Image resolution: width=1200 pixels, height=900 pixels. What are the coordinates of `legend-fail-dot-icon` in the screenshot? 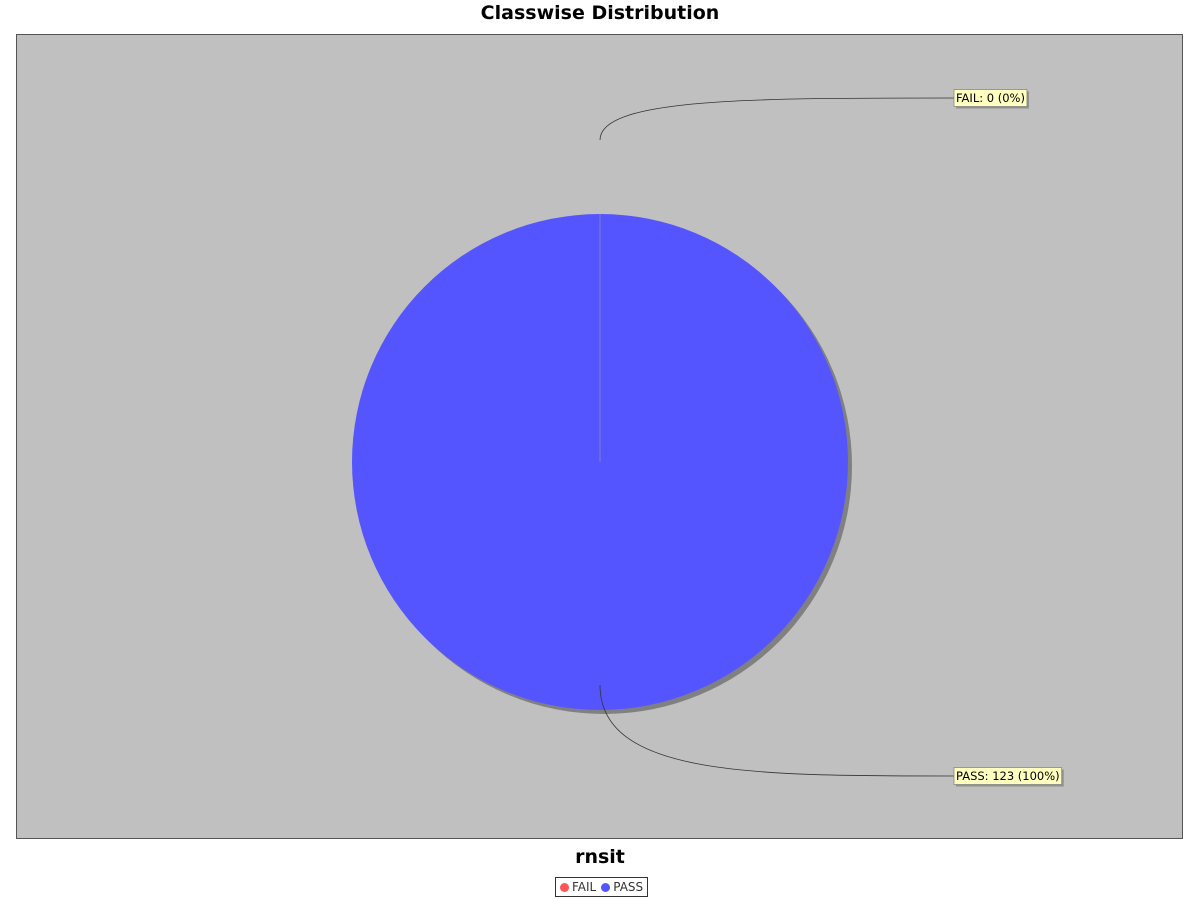 It's located at (564, 887).